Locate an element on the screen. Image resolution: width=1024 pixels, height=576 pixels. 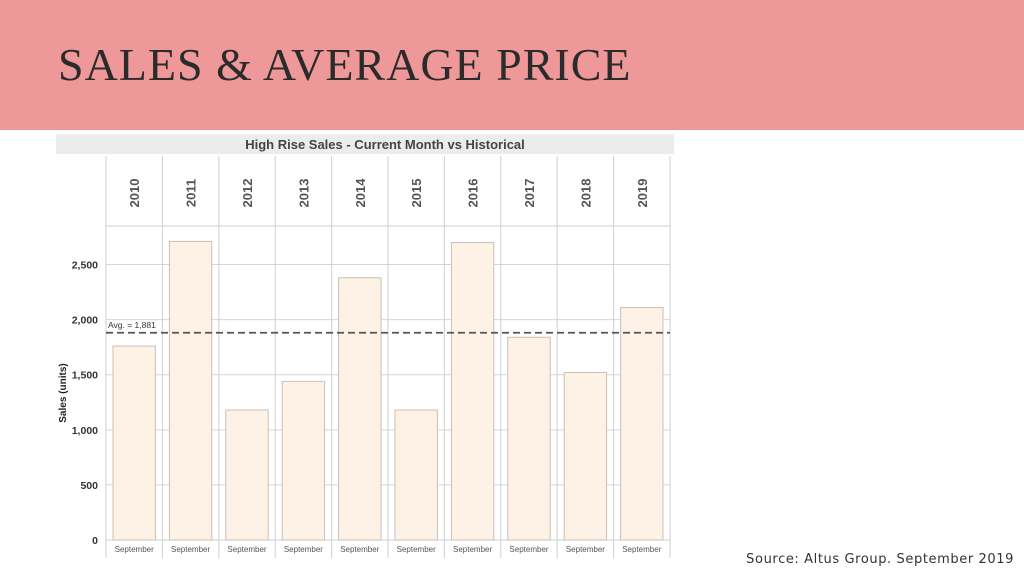
y-tick-label: 1,000 is located at coordinates (85, 431).